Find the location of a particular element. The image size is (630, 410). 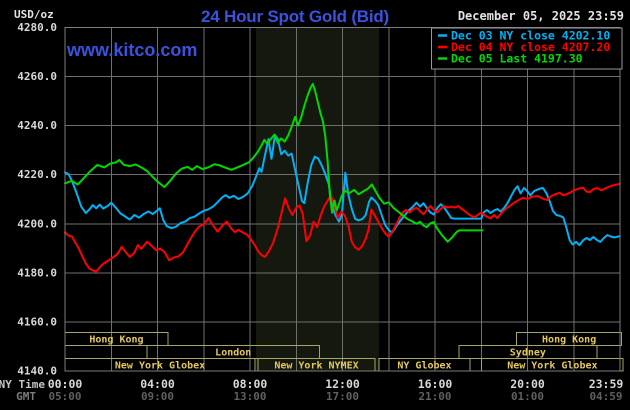

y-axis-label: 4180.0 is located at coordinates (37, 272).